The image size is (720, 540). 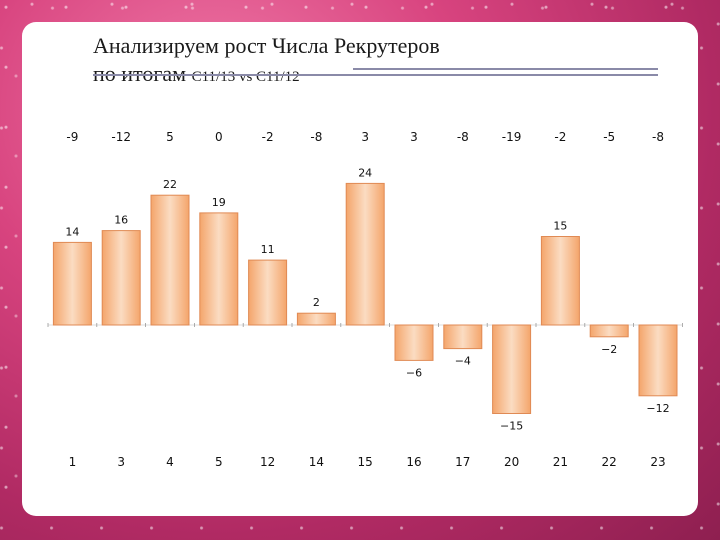 What do you see at coordinates (219, 202) in the screenshot?
I see `value-label: 19` at bounding box center [219, 202].